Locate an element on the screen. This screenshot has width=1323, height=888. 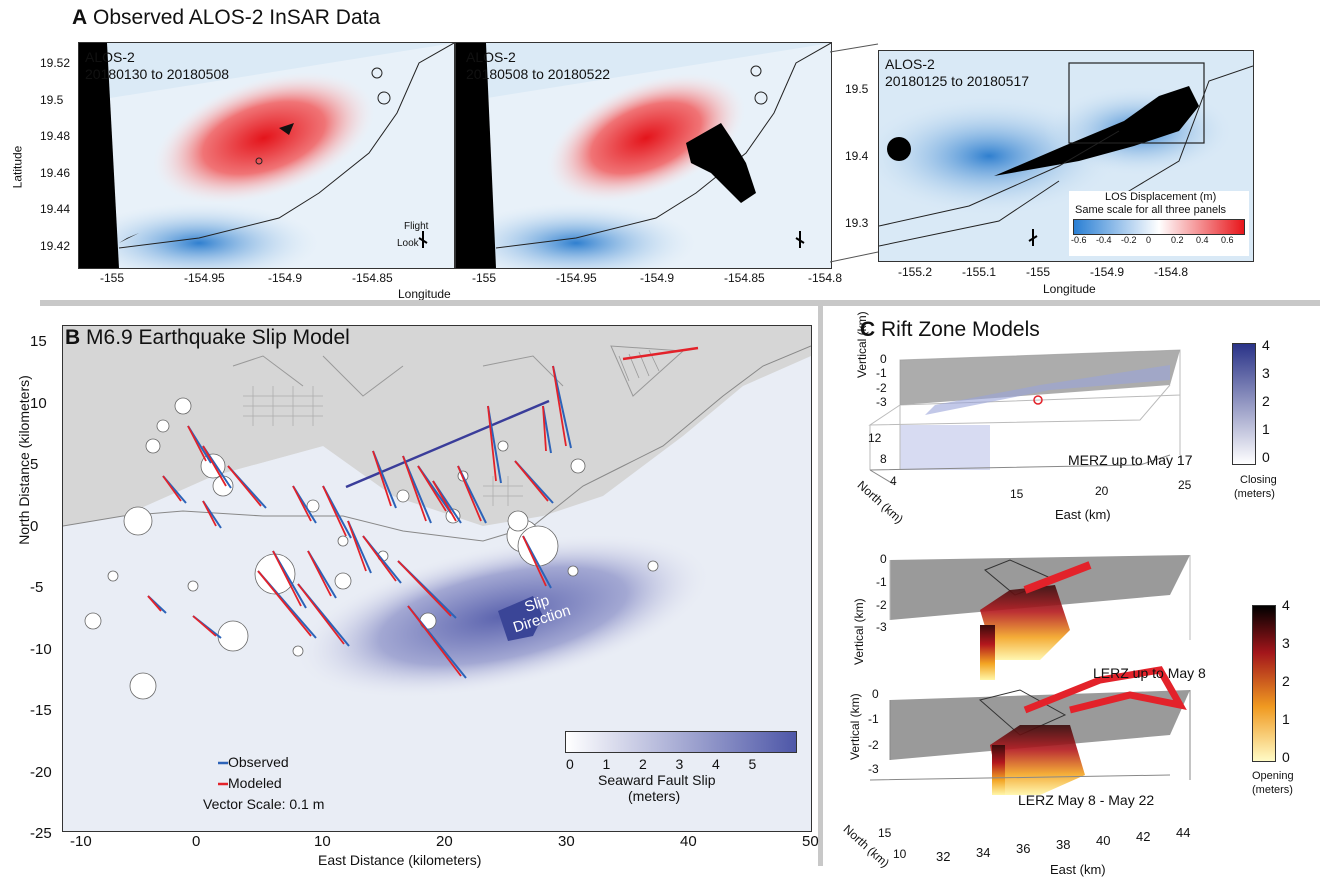
slip-tick-2: 2 is located at coordinates (643, 764).